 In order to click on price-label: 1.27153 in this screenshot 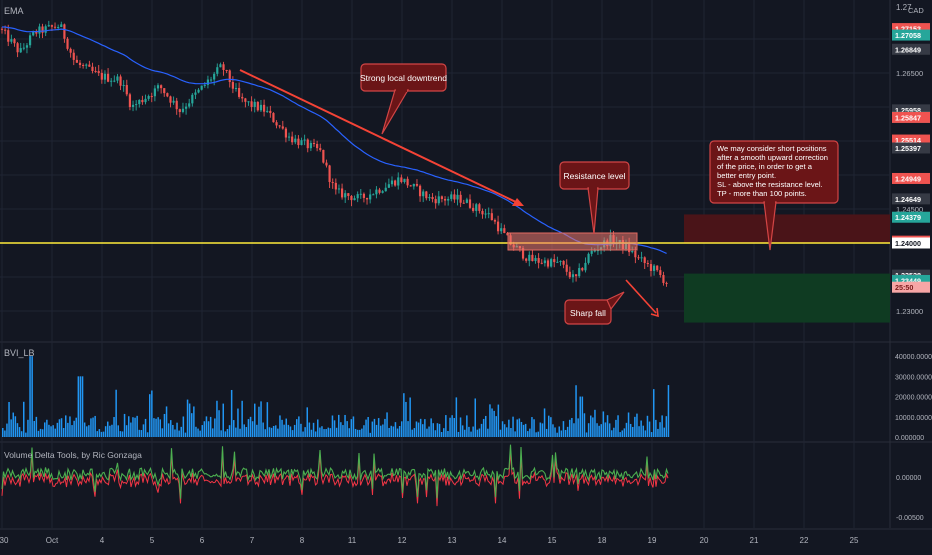, I will do `click(908, 29)`.